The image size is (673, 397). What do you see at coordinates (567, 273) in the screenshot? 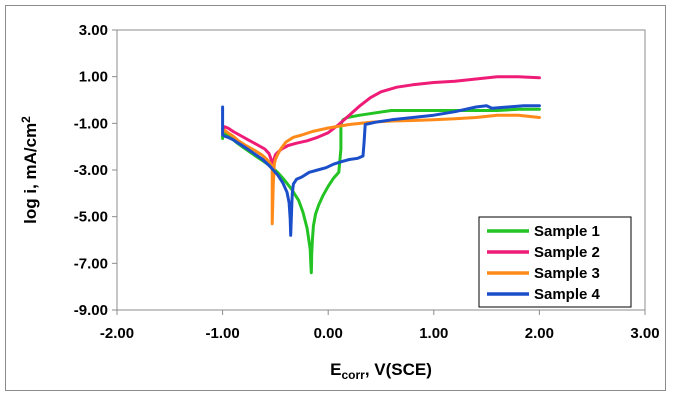
I see `legend-label: Sample 3` at bounding box center [567, 273].